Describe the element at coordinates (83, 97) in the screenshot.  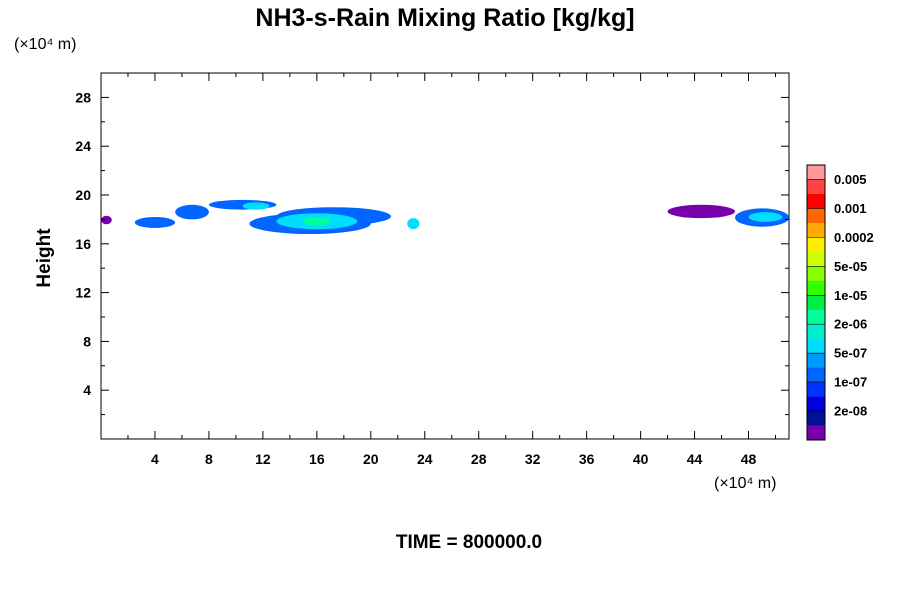
I see `y-tick-label: 28` at that location.